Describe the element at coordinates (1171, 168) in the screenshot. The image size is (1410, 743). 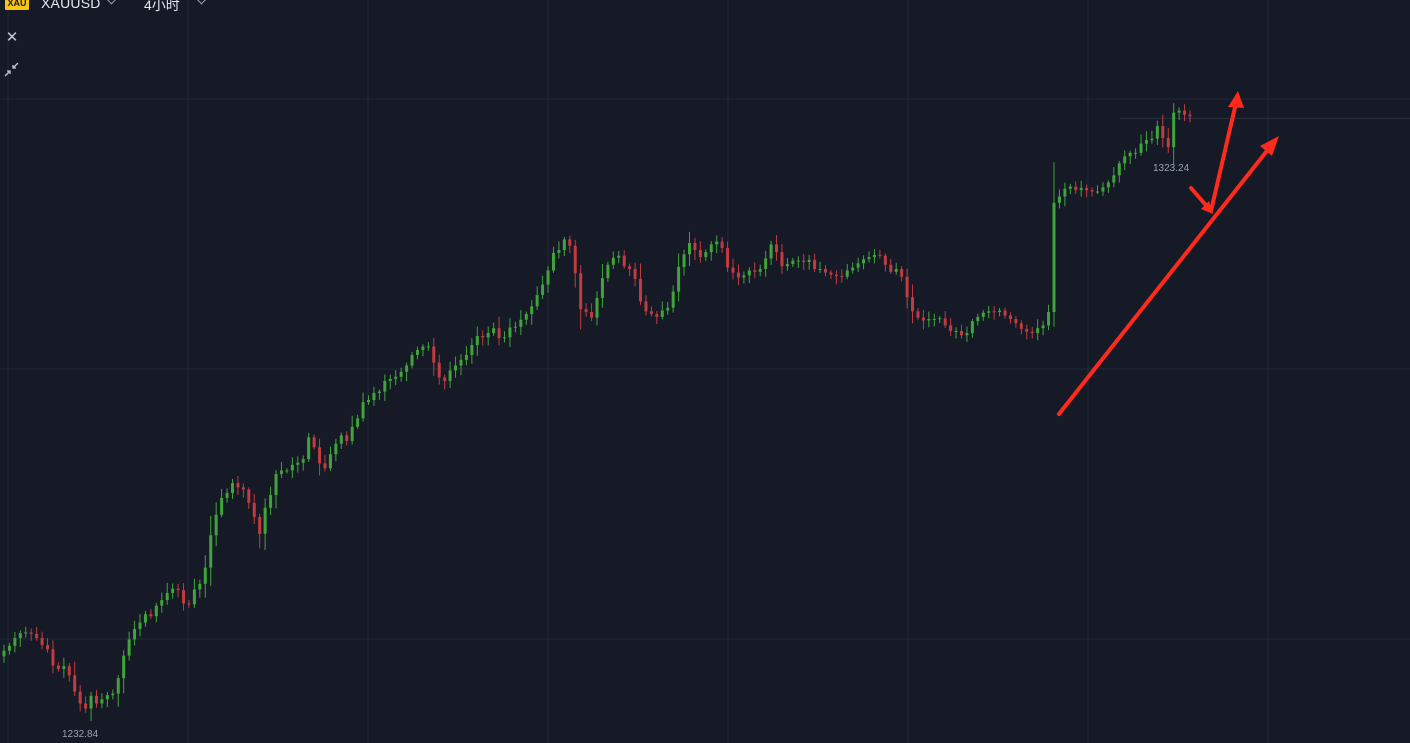
I see `high-price-label: 1323.24` at that location.